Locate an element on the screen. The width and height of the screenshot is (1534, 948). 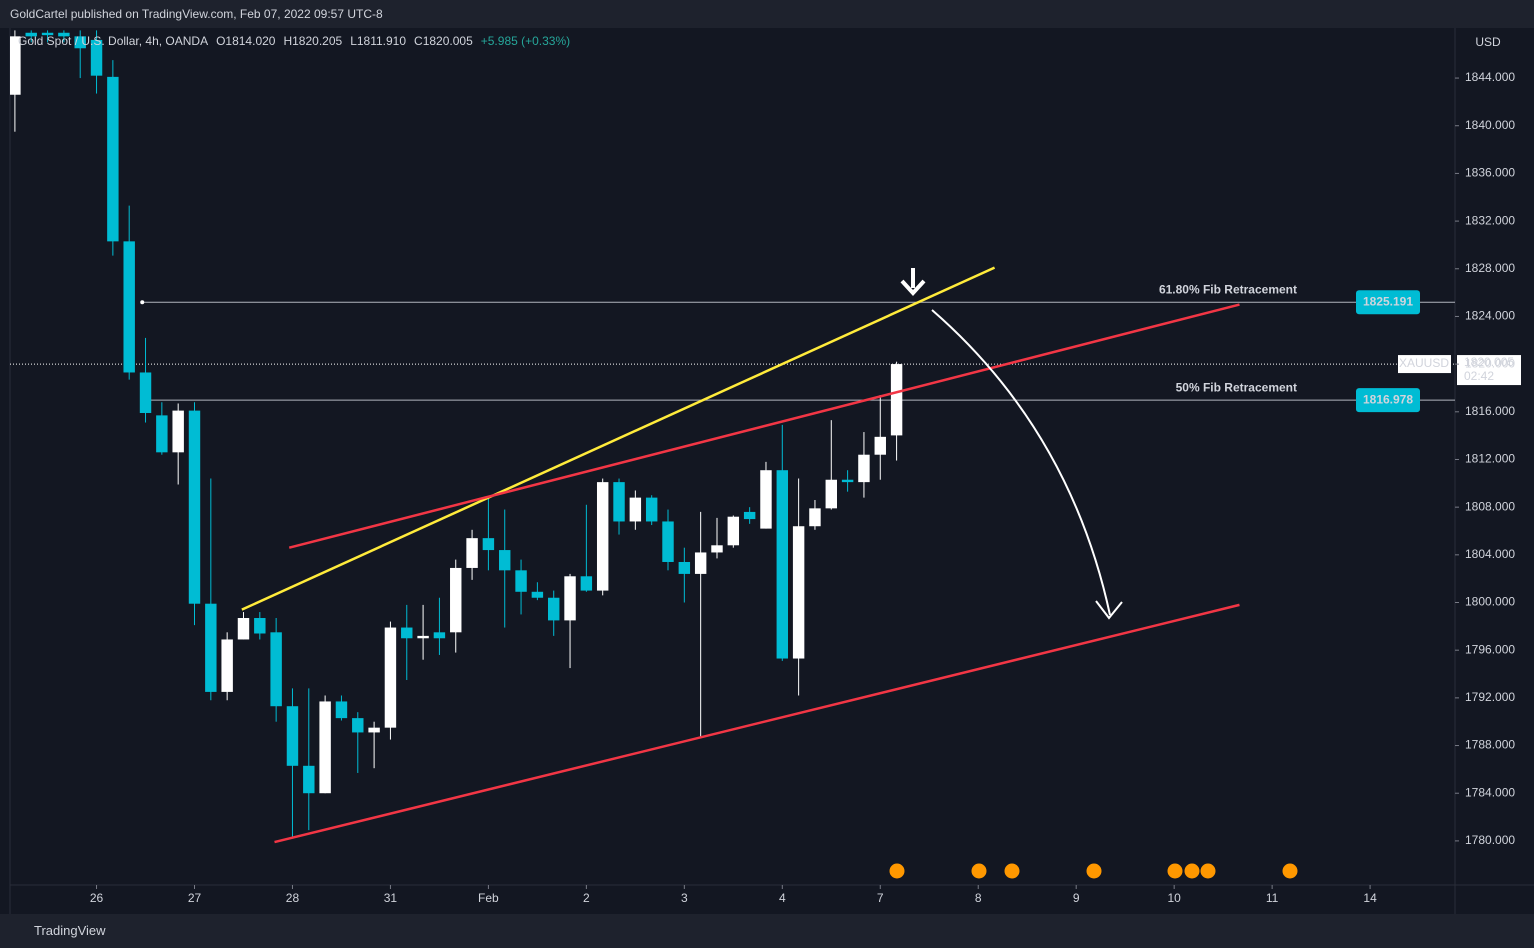
y-tick-label: 1824.000 is located at coordinates (1490, 316).